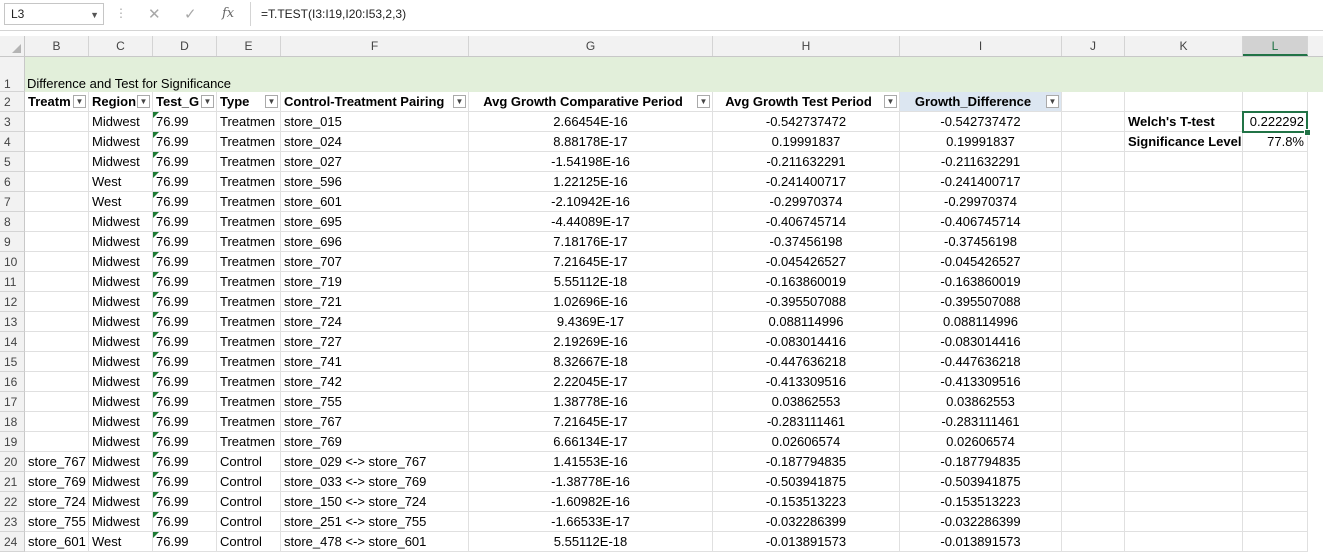 This screenshot has width=1323, height=552. What do you see at coordinates (591, 542) in the screenshot?
I see `avg-growth-comparative-cell: 5.55112E-18` at bounding box center [591, 542].